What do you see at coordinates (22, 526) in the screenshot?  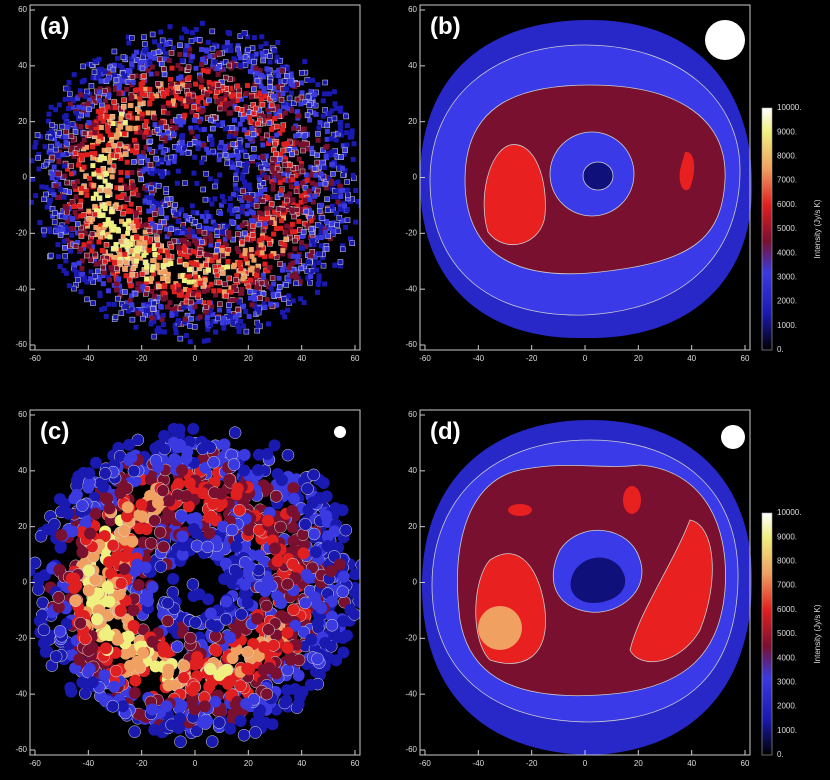 I see `y-tick-label: 20` at bounding box center [22, 526].